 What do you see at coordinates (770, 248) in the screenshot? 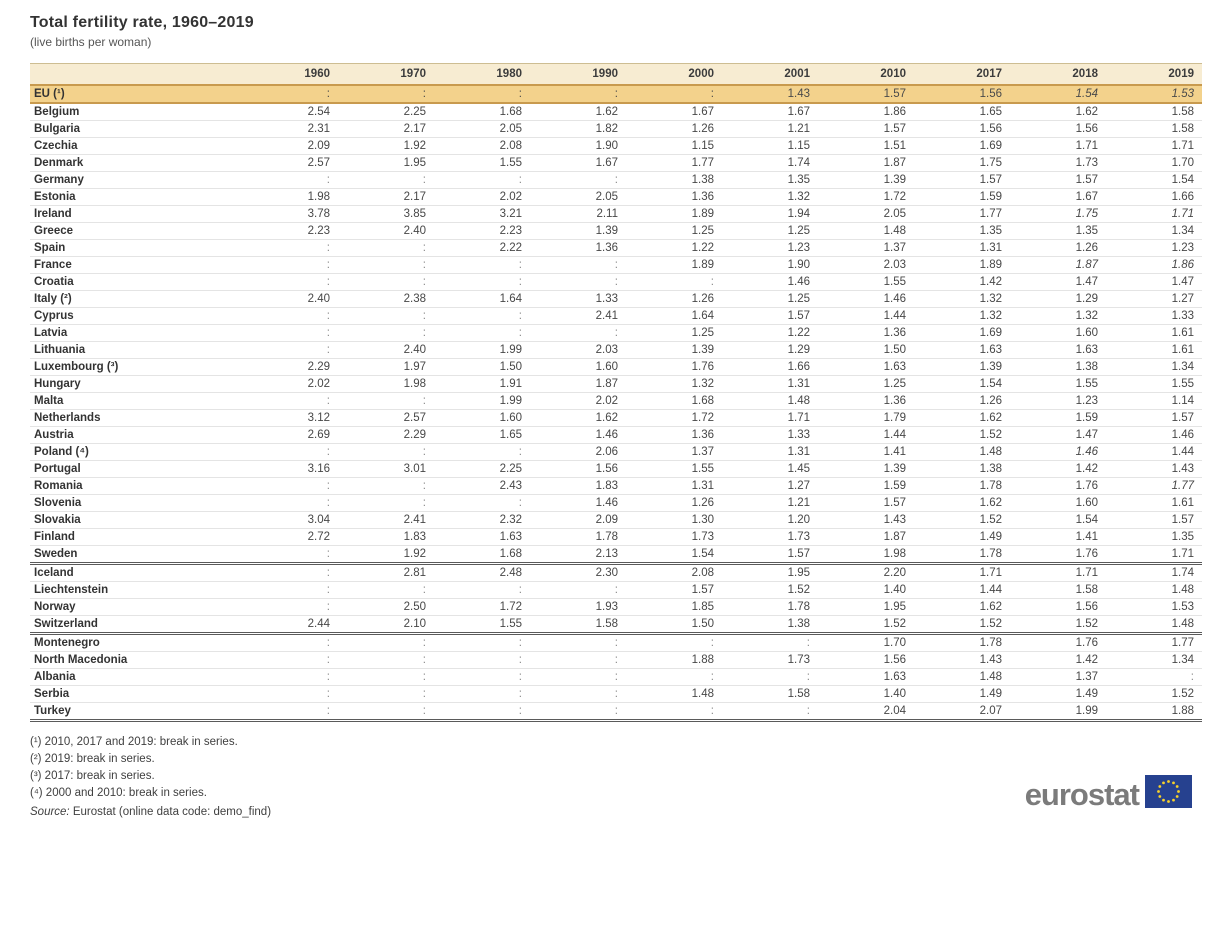
I see `value-cell: 1.23` at bounding box center [770, 248].